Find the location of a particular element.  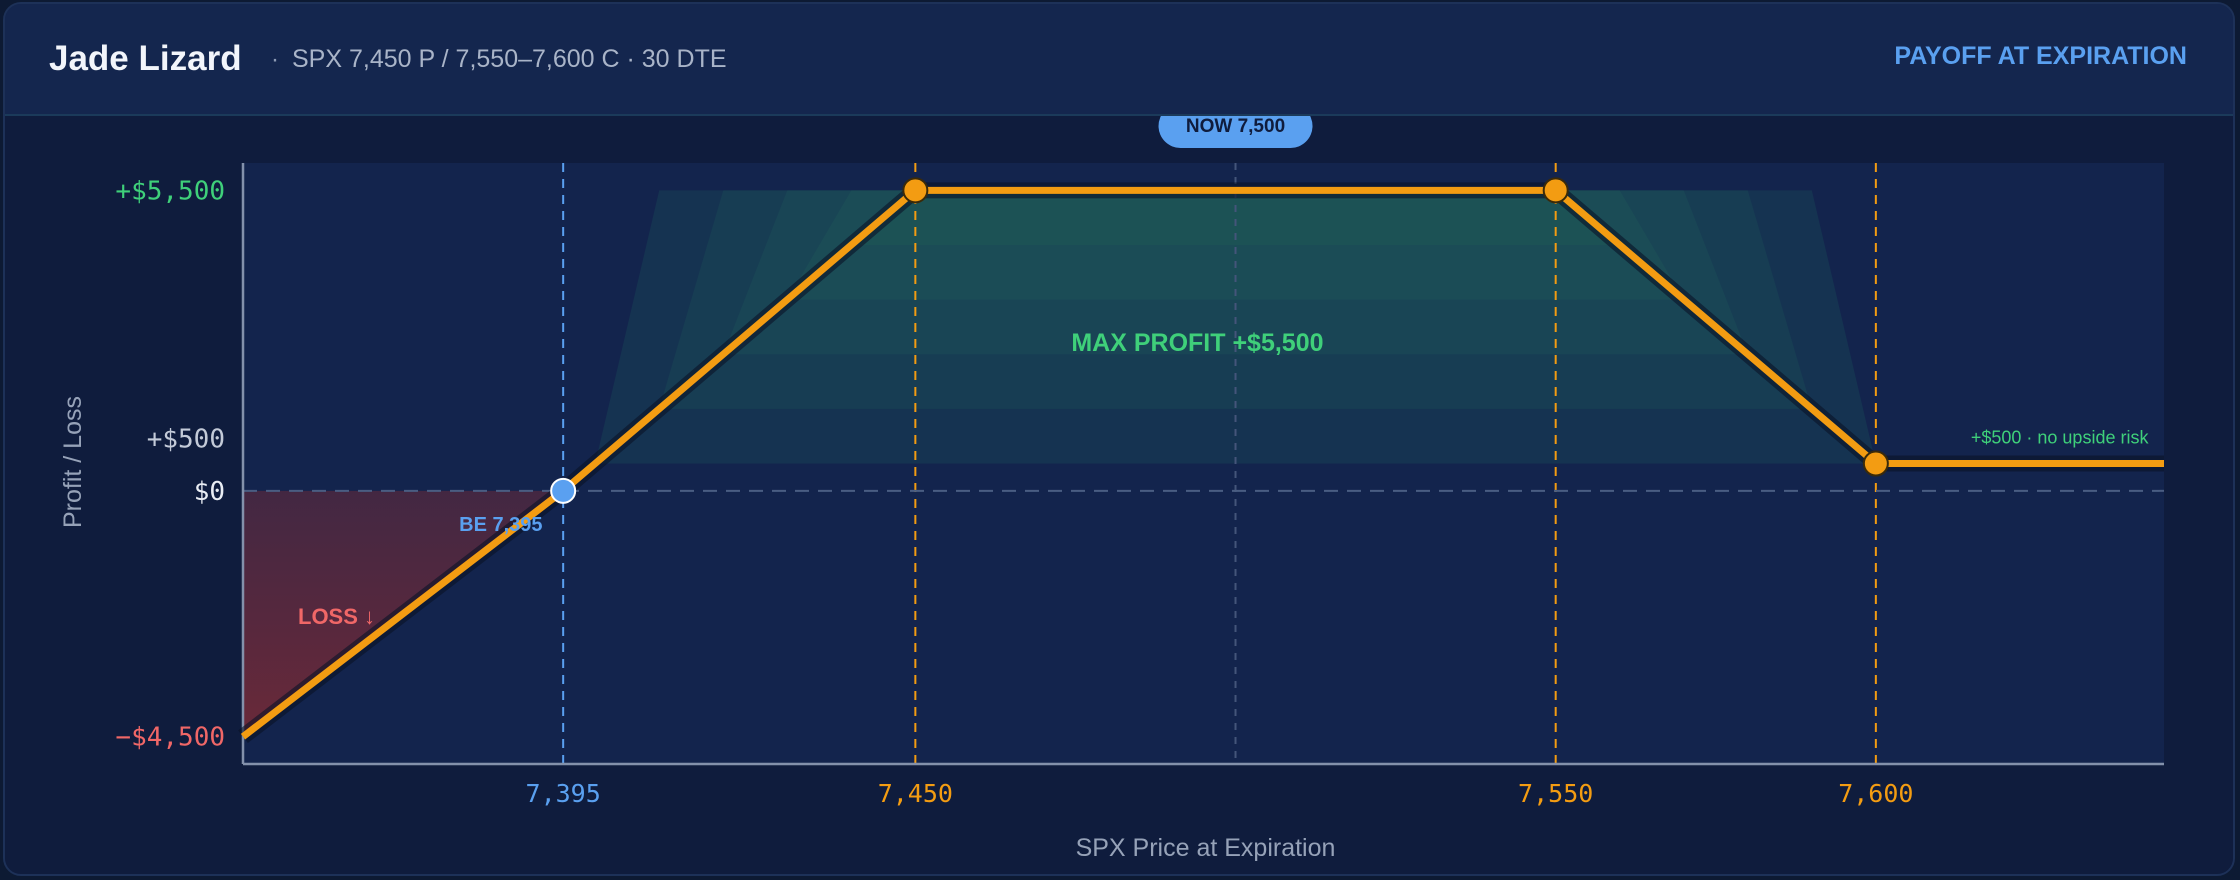

x-axis-label: SPX Price at Expiration is located at coordinates (1206, 848).